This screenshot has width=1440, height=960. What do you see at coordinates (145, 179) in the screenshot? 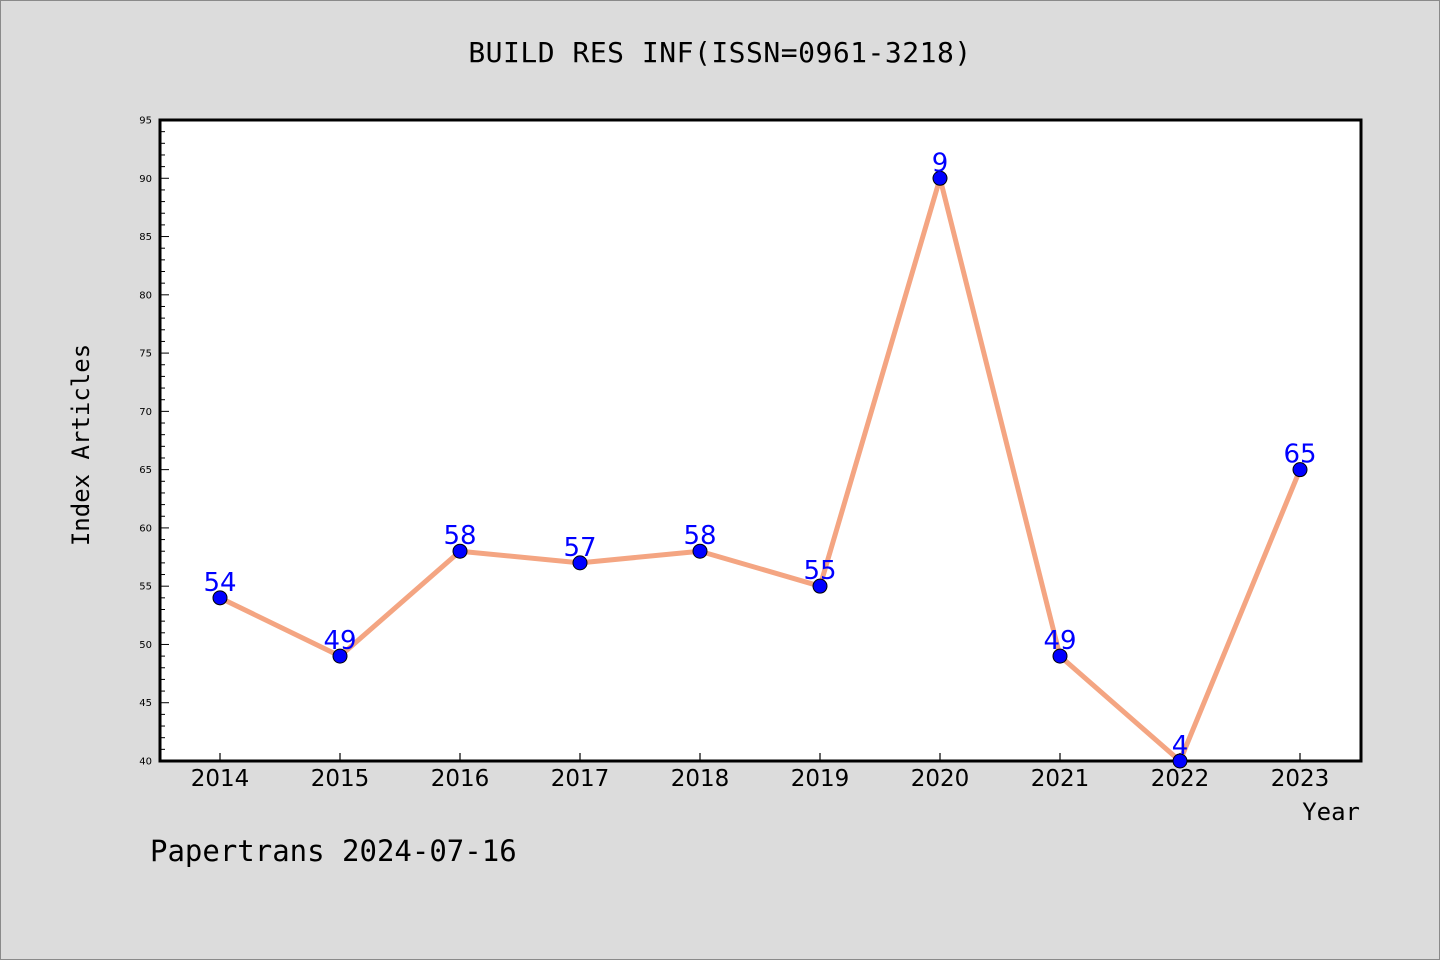
I see `y-tick-label: 90` at bounding box center [145, 179].